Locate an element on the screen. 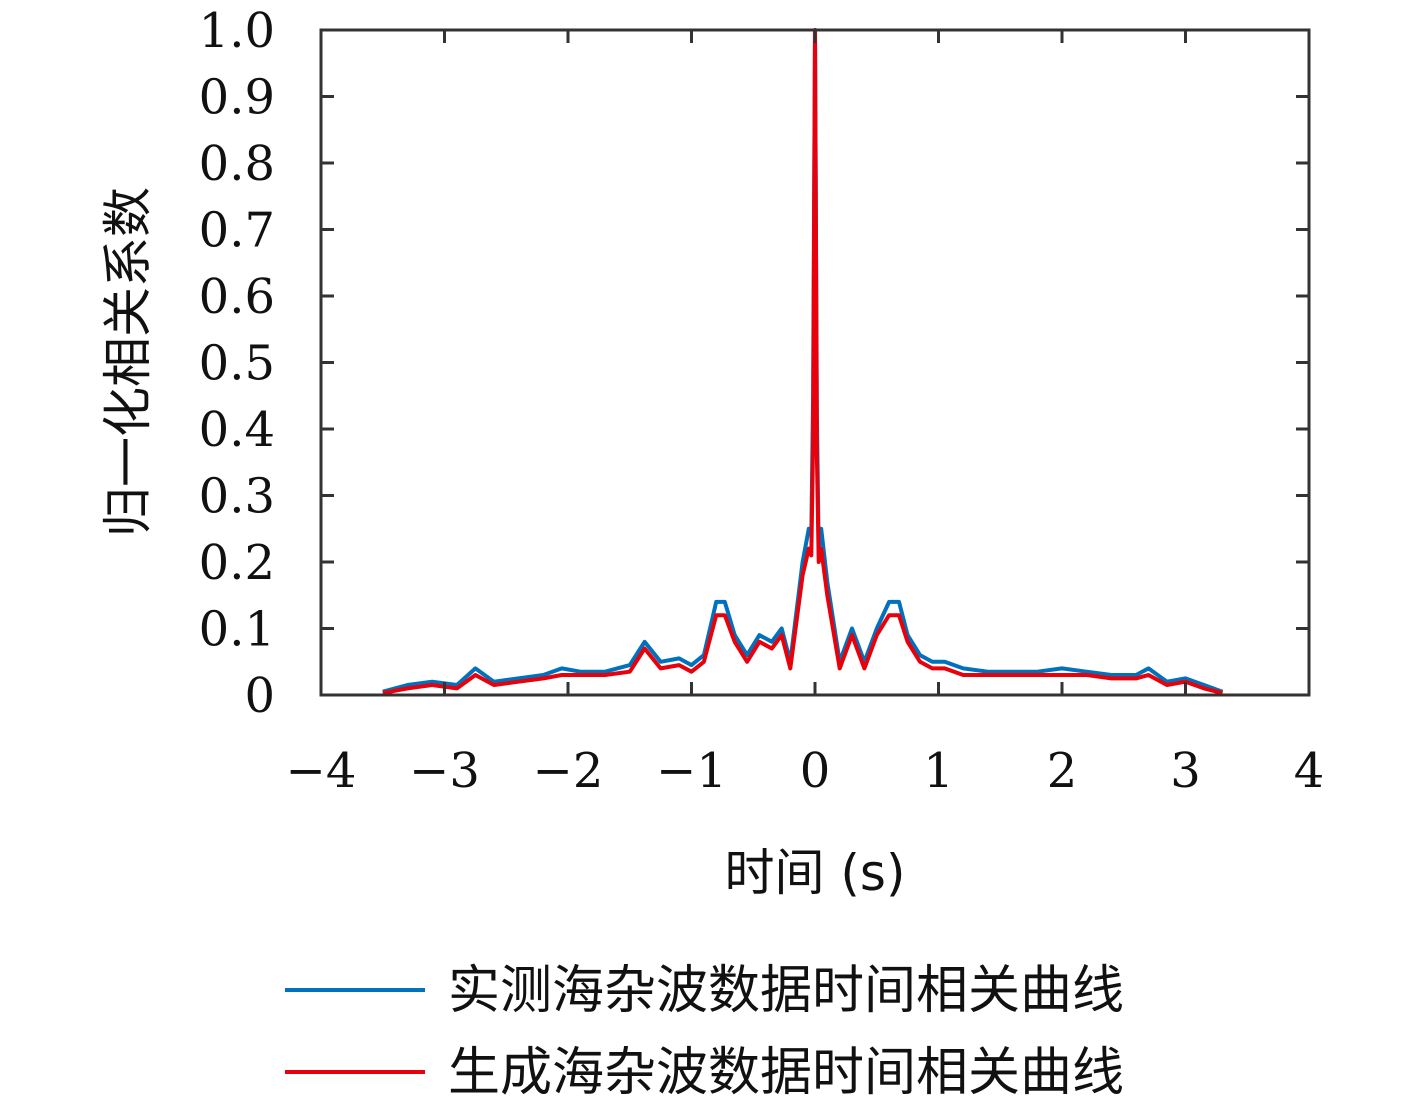  x-tick-label: 3 is located at coordinates (1185, 771).